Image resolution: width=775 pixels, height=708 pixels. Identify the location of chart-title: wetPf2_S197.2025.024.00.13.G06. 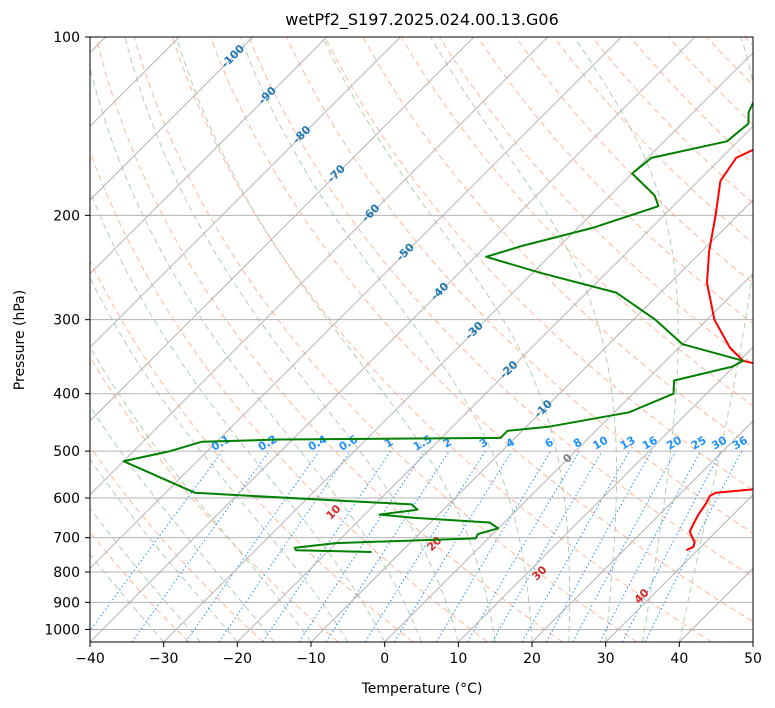
(422, 20).